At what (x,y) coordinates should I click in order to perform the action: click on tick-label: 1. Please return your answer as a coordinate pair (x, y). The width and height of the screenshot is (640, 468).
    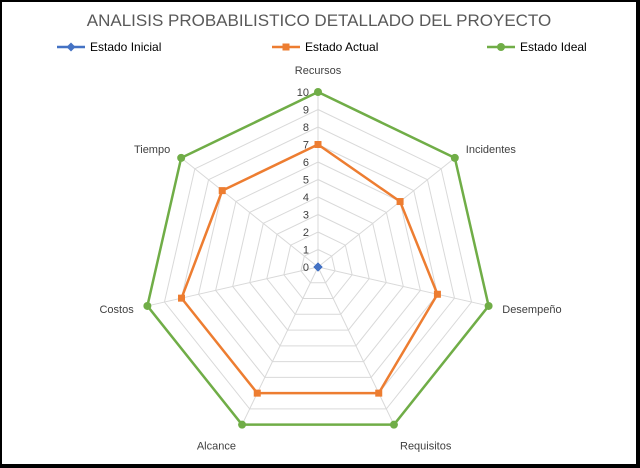
    Looking at the image, I should click on (306, 251).